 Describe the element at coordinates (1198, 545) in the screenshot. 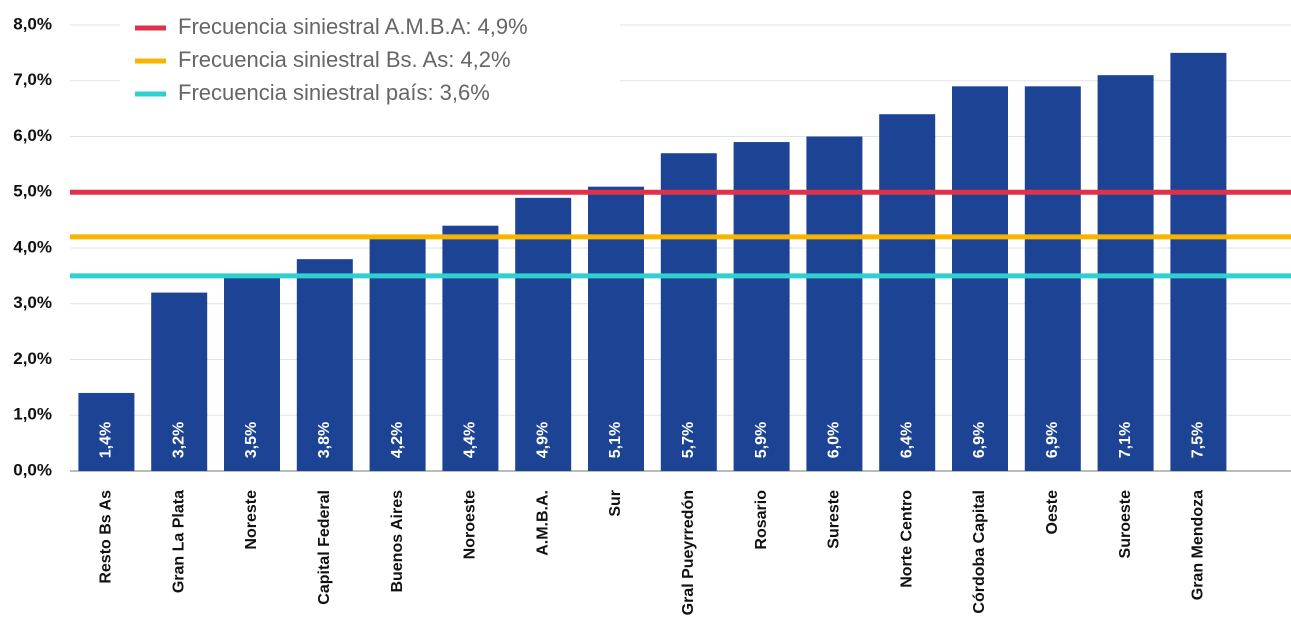

I see `x-tick-label: Gran Mendoza` at that location.